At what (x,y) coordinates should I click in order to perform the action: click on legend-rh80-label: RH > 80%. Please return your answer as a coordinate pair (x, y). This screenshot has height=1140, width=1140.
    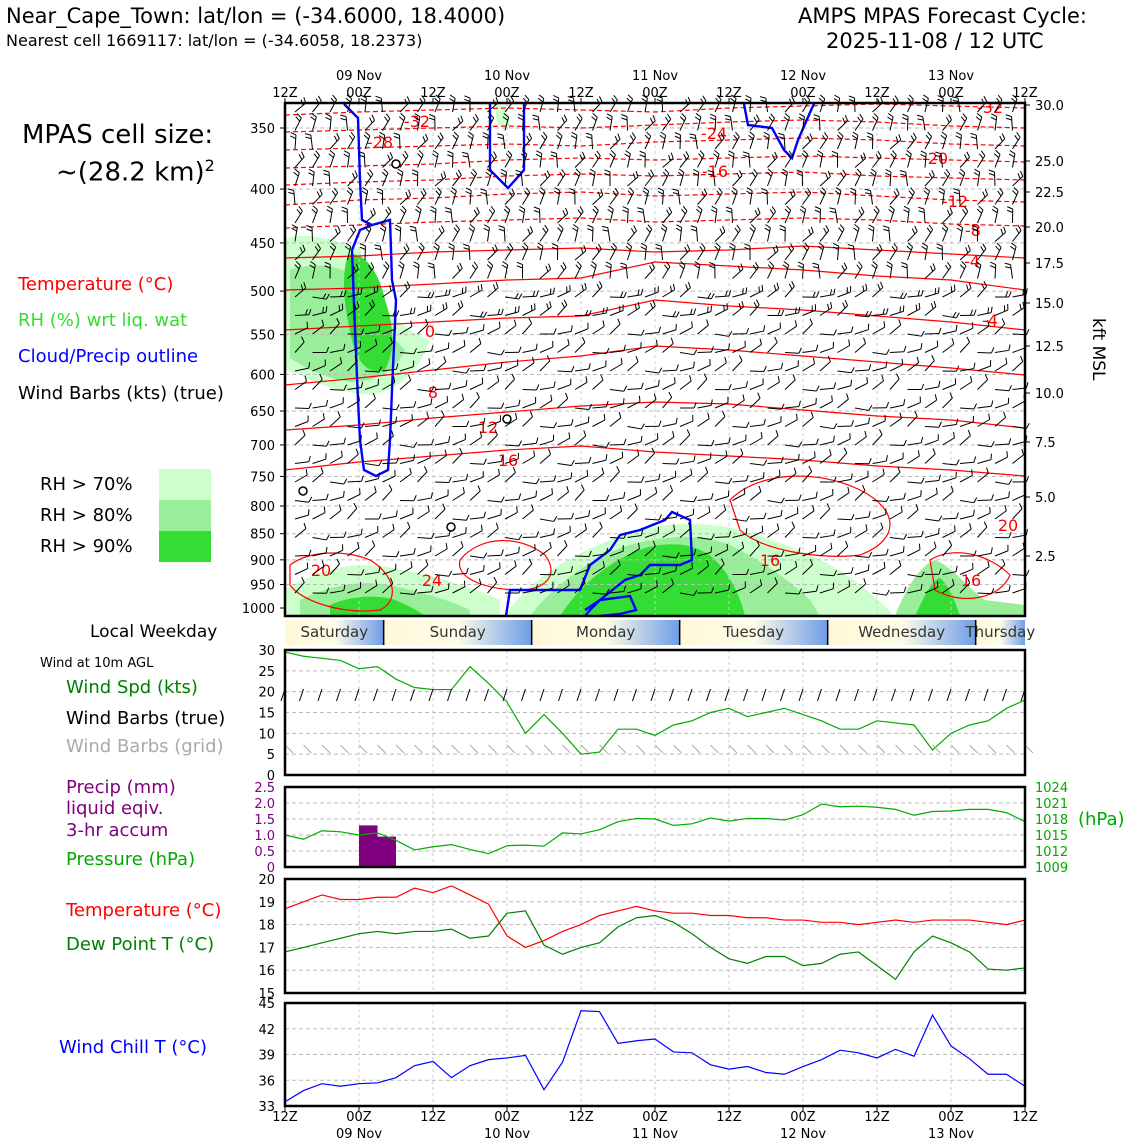
    Looking at the image, I should click on (86, 515).